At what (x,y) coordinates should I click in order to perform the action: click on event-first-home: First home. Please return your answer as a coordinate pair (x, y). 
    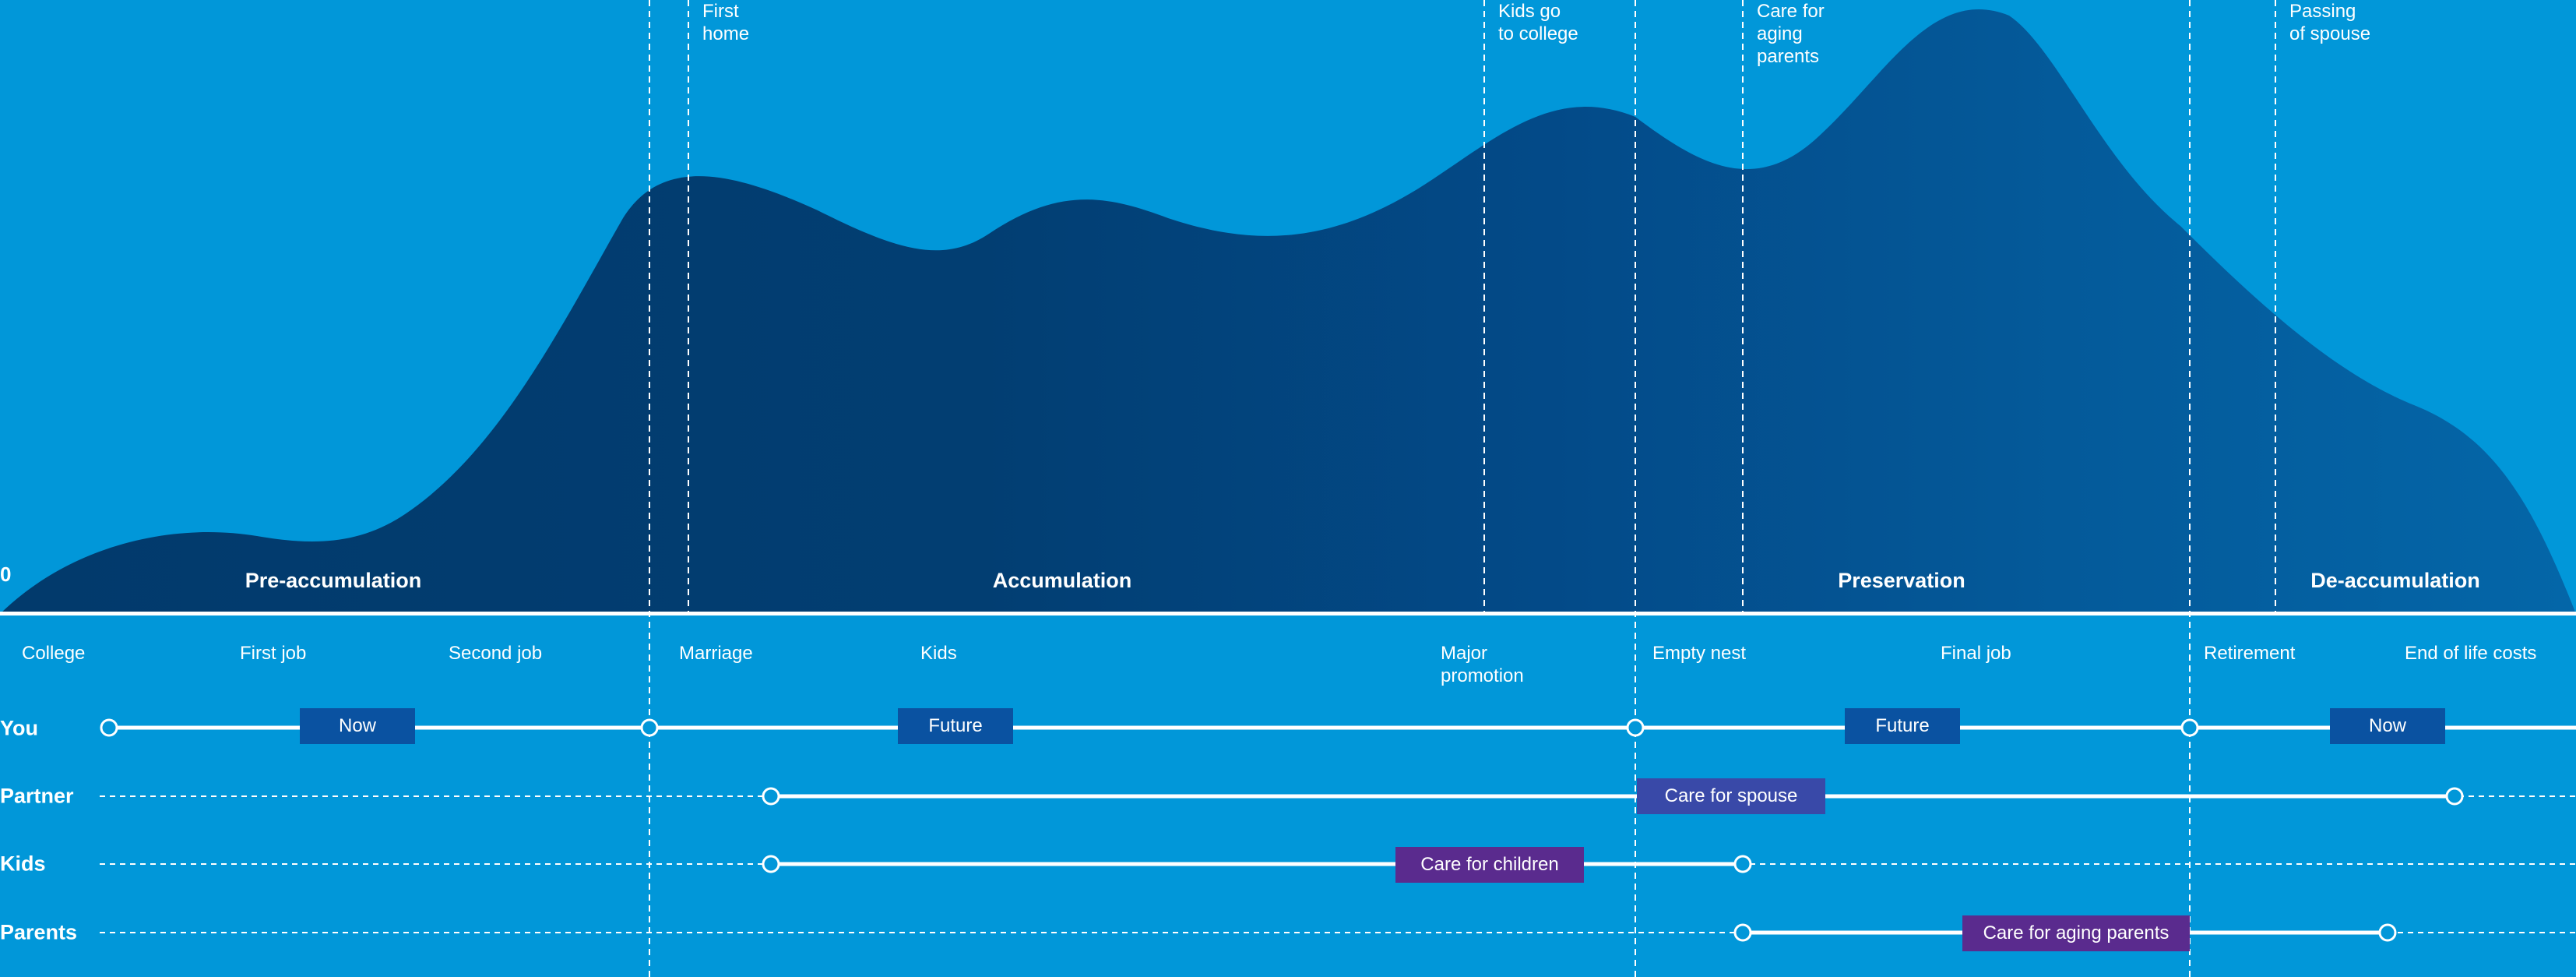
    Looking at the image, I should click on (726, 22).